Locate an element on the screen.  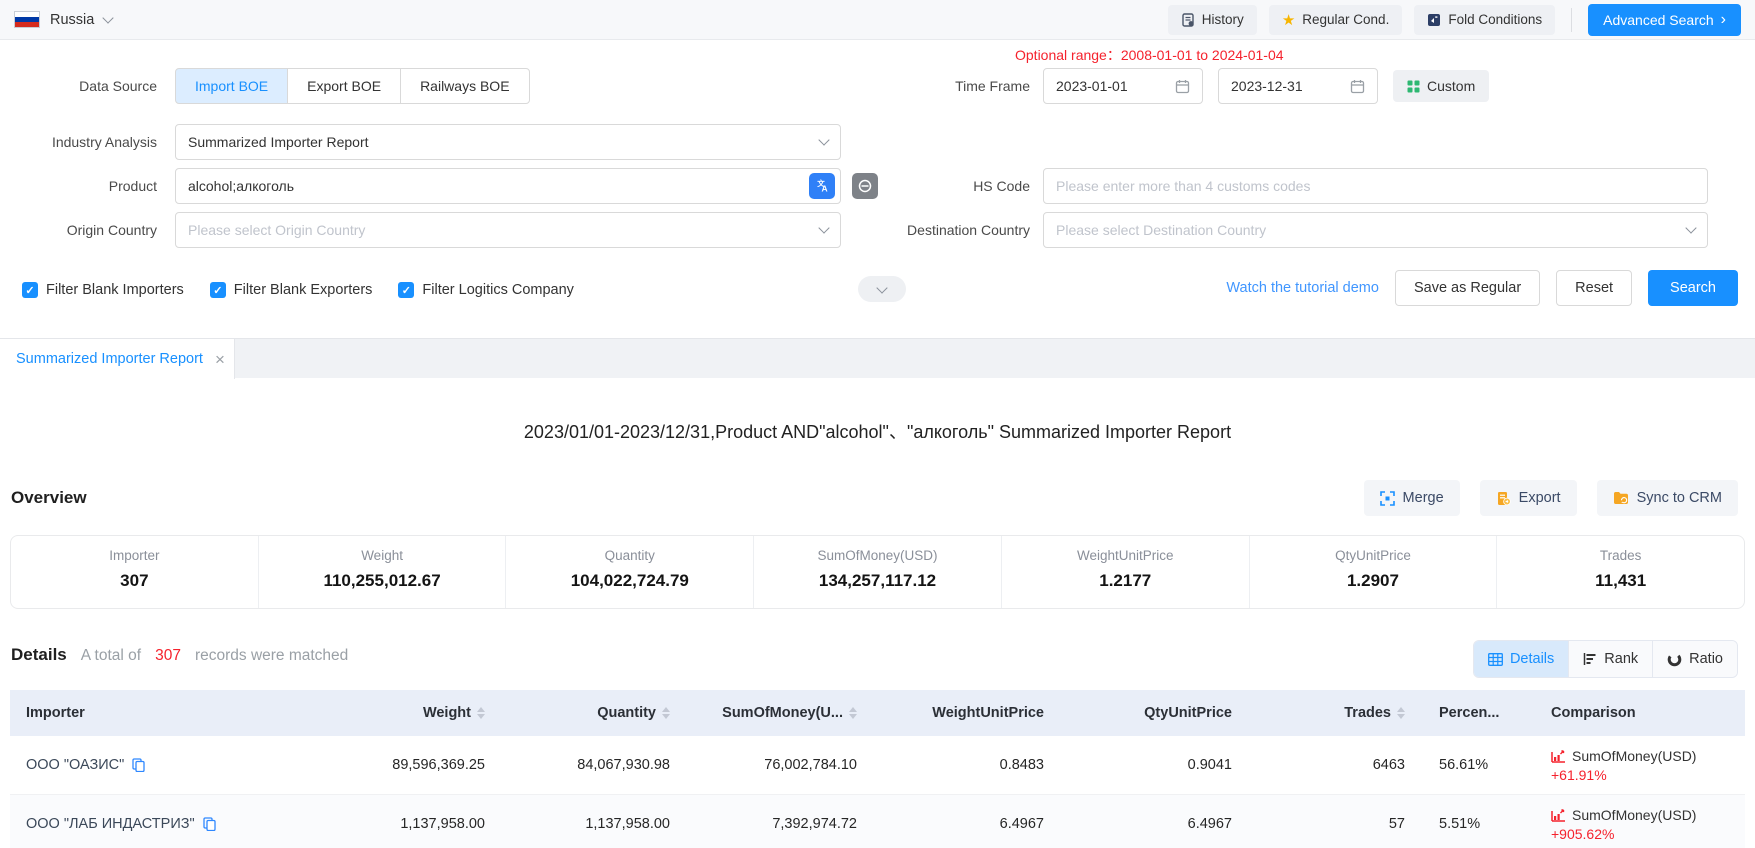
product-input-wrap: 文A is located at coordinates (508, 186).